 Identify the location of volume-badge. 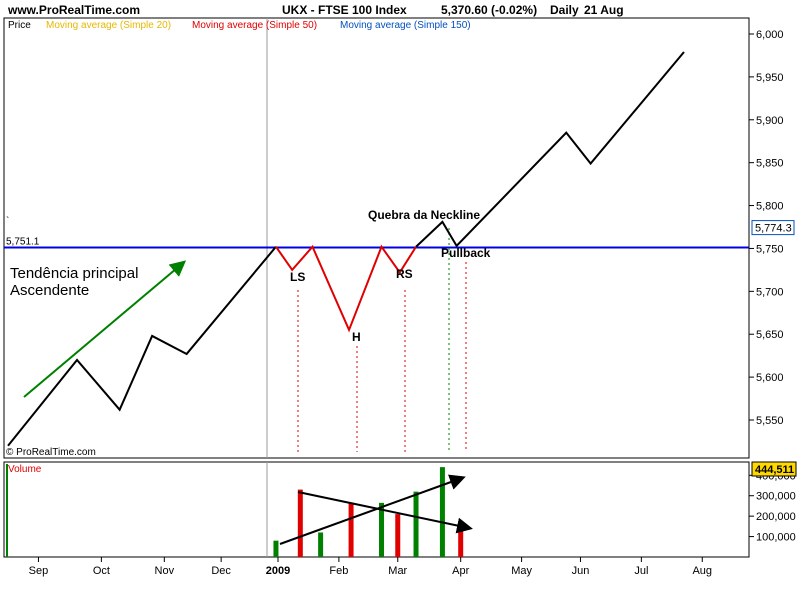
(774, 469).